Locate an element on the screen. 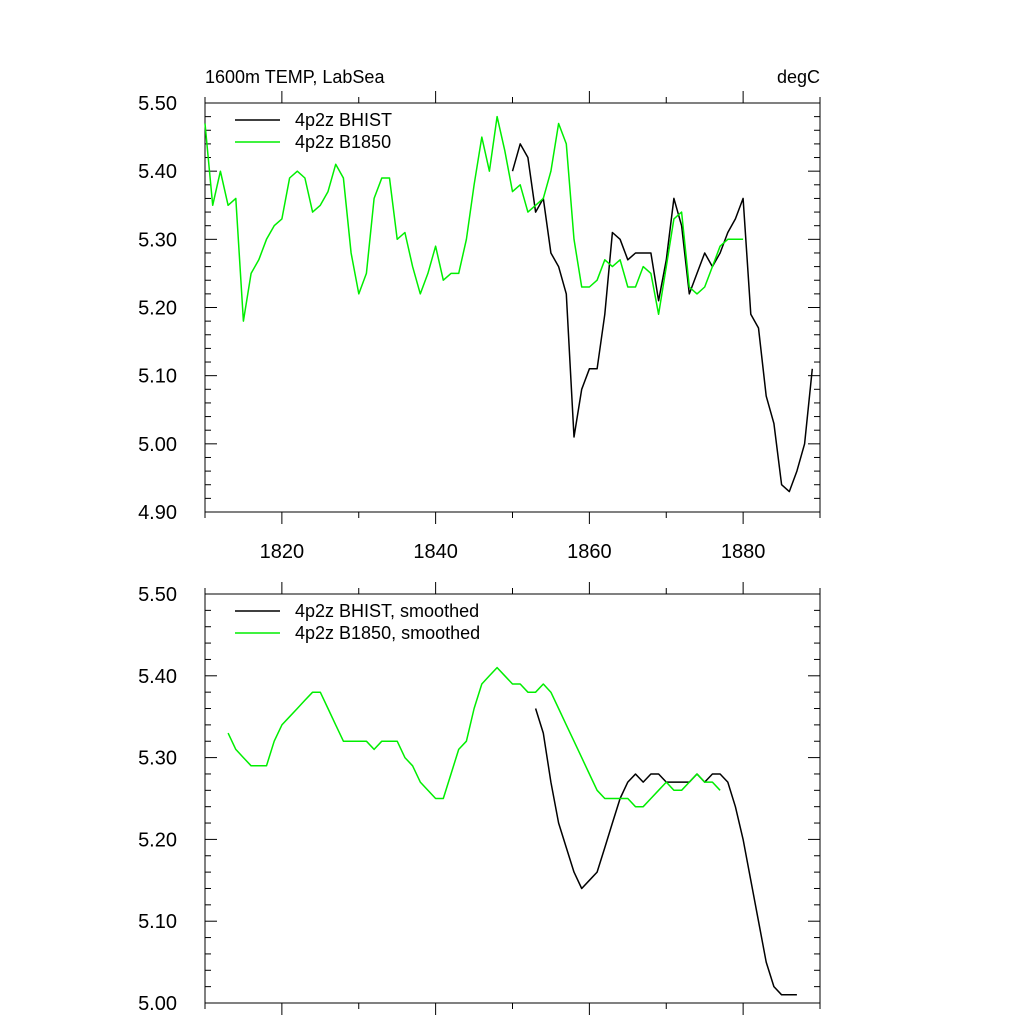 This screenshot has width=1024, height=1024. legend-label: 4p2z B1850, smoothed is located at coordinates (387, 633).